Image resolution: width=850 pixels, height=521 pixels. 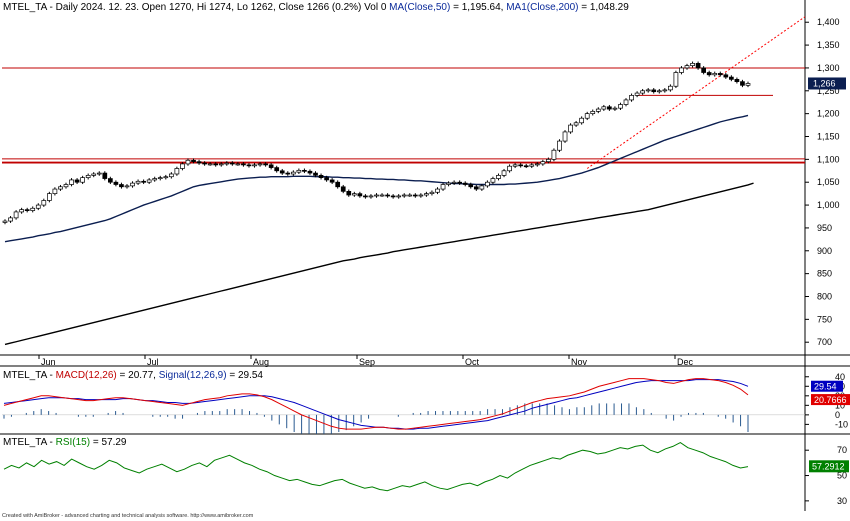 I want to click on price-y-tick-label: 1,400, so click(x=828, y=22).